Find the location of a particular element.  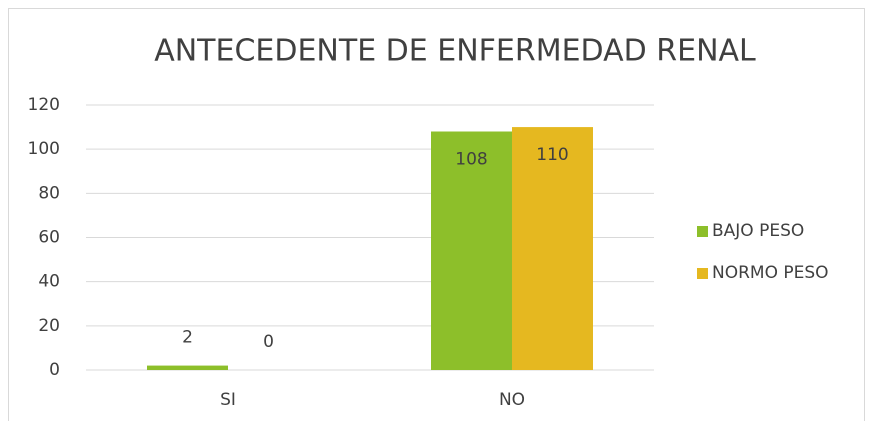

y-tick-label: 0 is located at coordinates (54, 370).